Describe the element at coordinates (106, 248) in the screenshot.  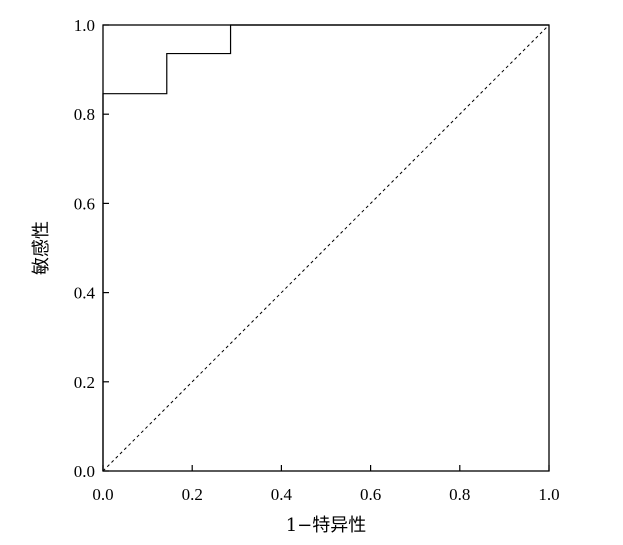
I see `y-axis-ticks` at that location.